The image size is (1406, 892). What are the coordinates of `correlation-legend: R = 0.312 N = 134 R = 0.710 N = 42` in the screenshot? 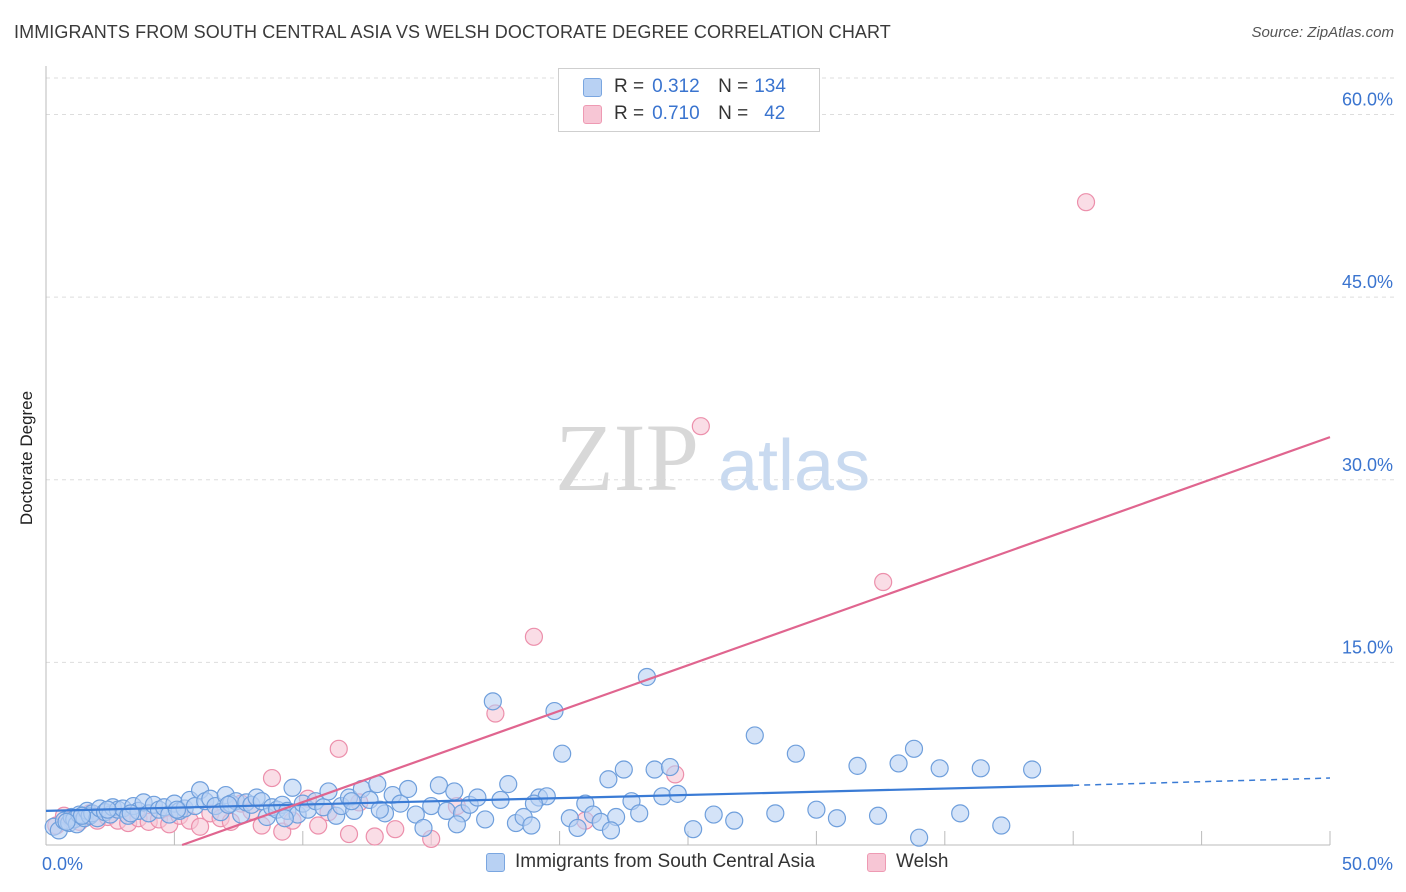 It's located at (689, 100).